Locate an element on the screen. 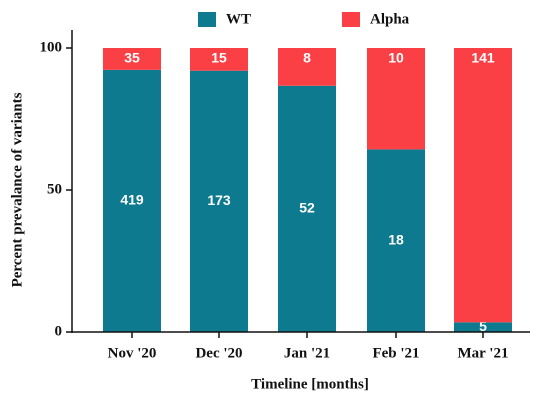  data-label: 173 is located at coordinates (219, 200).